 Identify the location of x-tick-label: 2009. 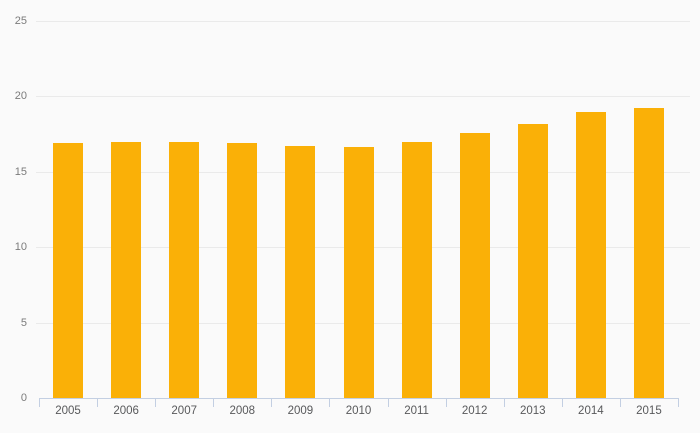
(300, 411).